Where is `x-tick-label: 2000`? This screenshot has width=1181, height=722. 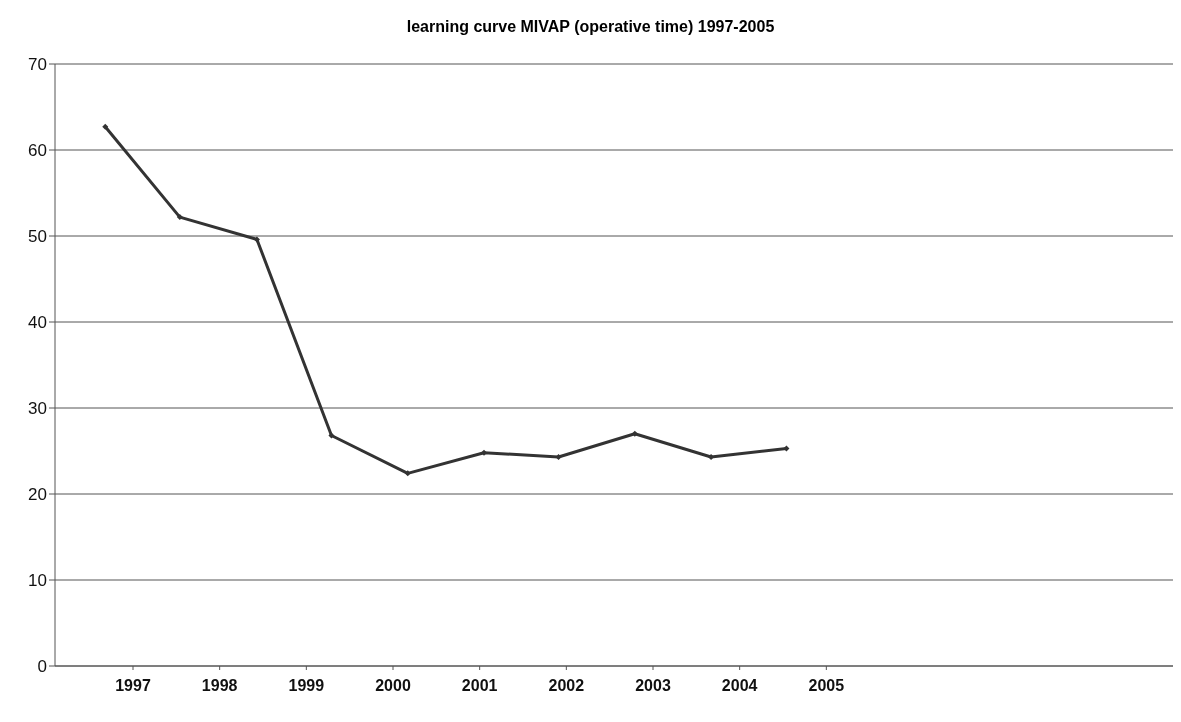 x-tick-label: 2000 is located at coordinates (393, 686).